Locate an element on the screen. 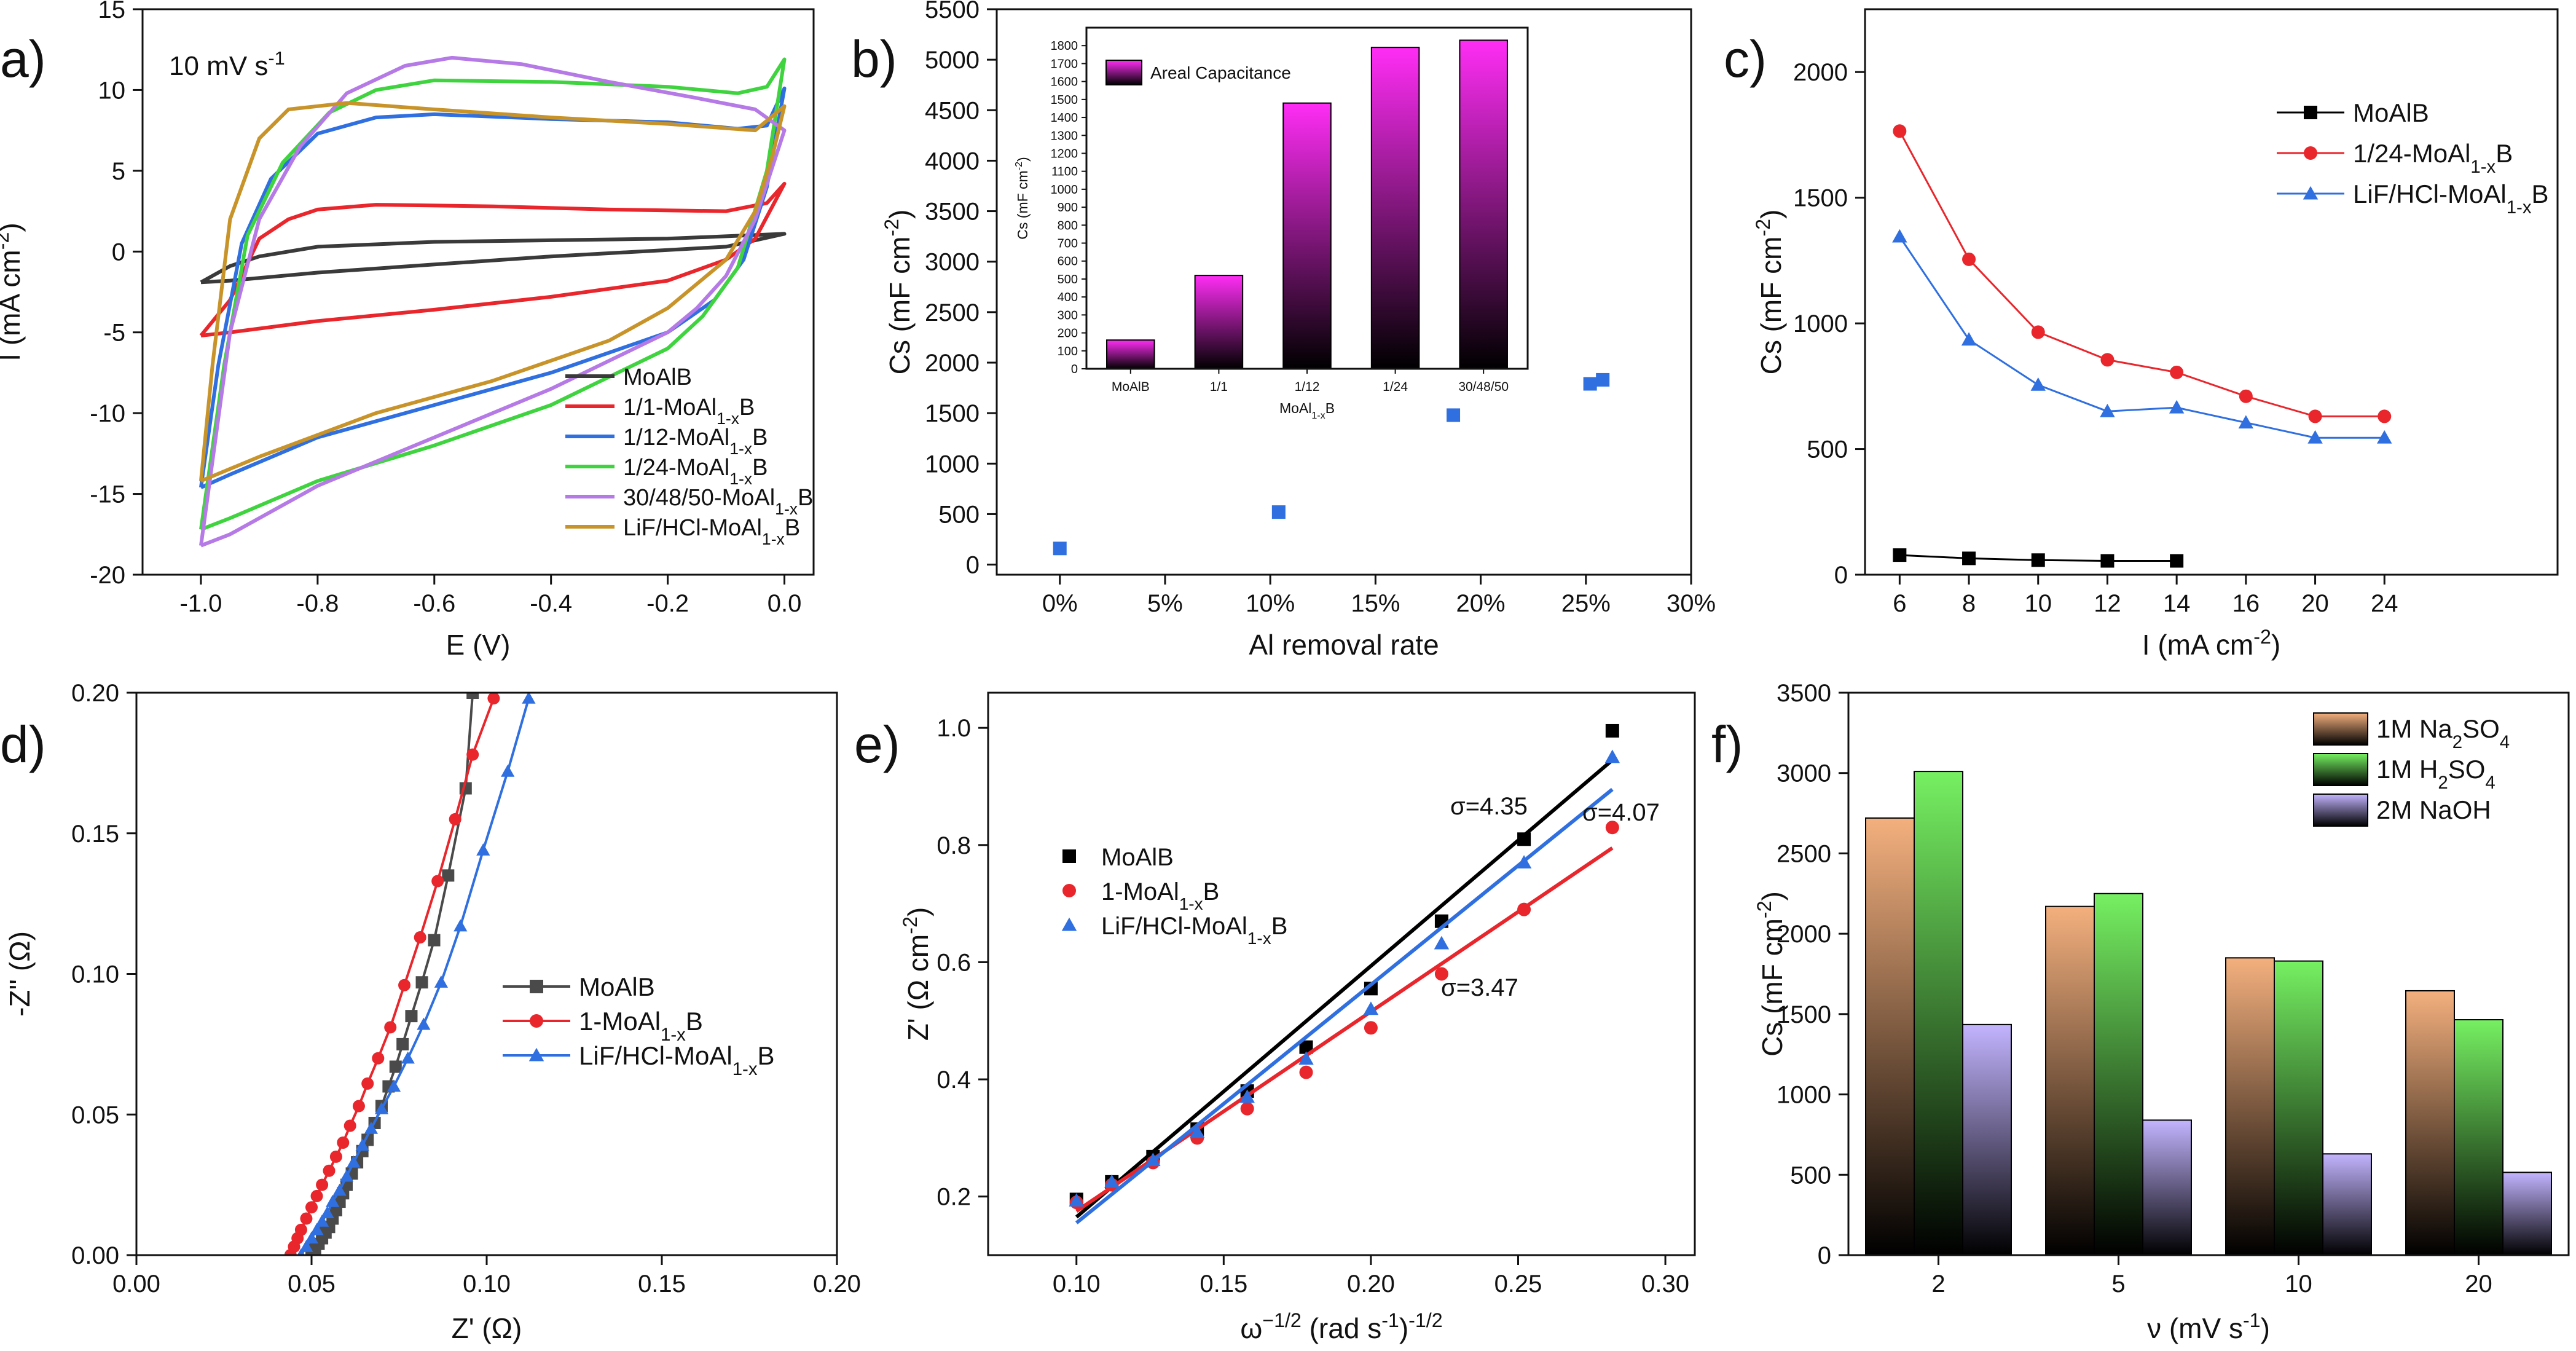  x-tick-label: -0.4 is located at coordinates (551, 603).